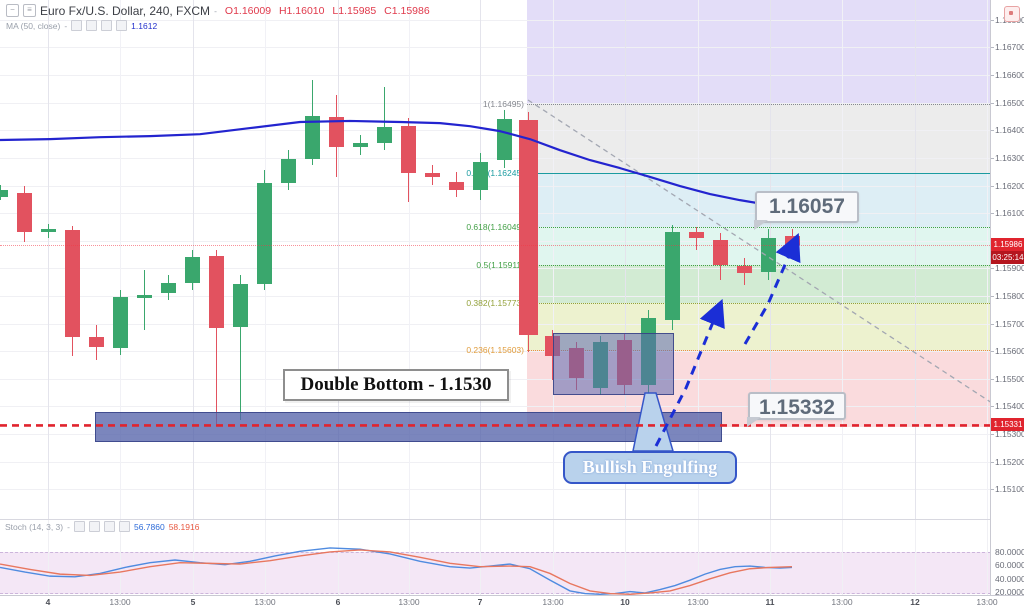 The image size is (1024, 607). What do you see at coordinates (68, 526) in the screenshot?
I see `stoch-menu-dash: -` at bounding box center [68, 526].